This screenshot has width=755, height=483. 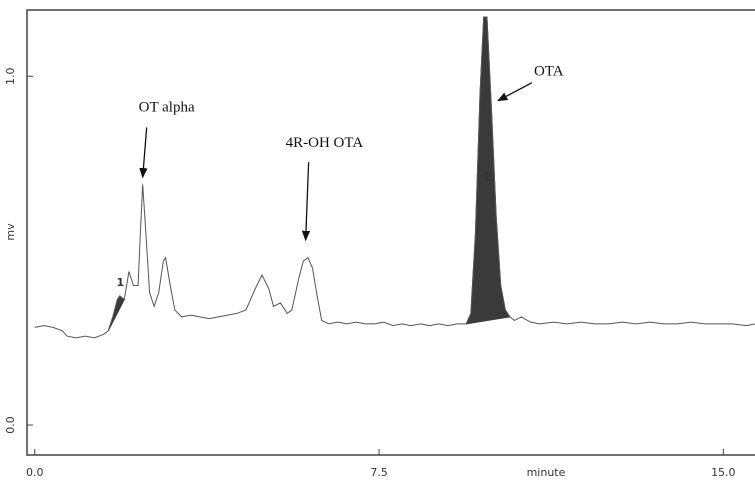 What do you see at coordinates (120, 282) in the screenshot?
I see `peak-label: 1` at bounding box center [120, 282].